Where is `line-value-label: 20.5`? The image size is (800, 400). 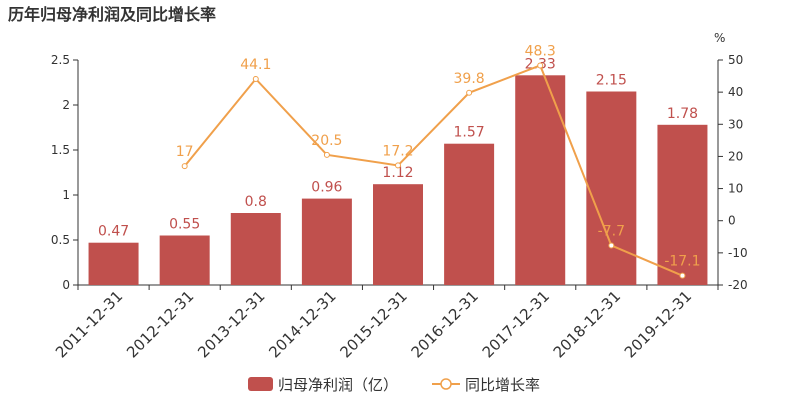
line-value-label: 20.5 is located at coordinates (326, 141).